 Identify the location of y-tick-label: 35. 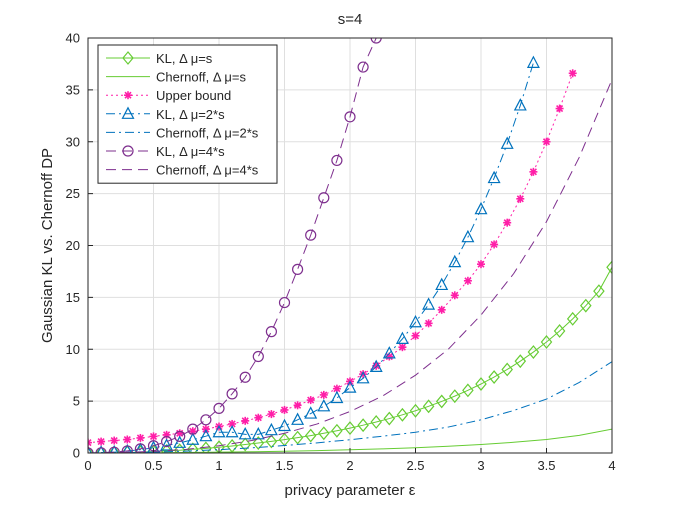
(73, 89).